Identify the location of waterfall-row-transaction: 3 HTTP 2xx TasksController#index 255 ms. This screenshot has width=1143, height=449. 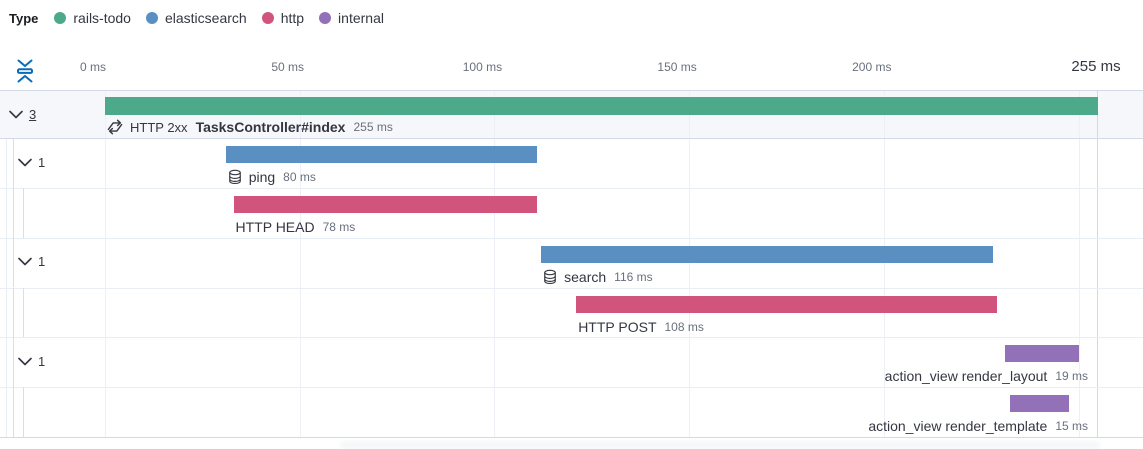
(571, 114).